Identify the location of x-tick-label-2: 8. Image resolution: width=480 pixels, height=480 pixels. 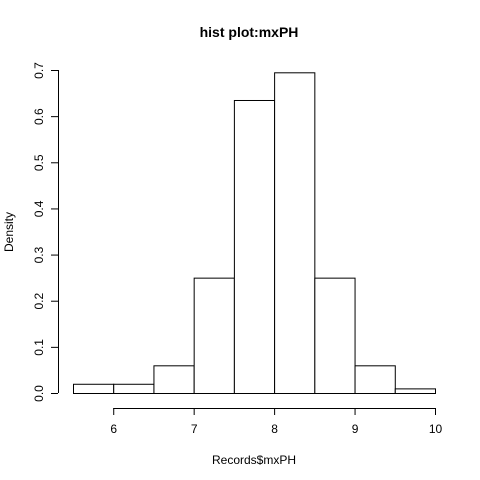
(274, 429).